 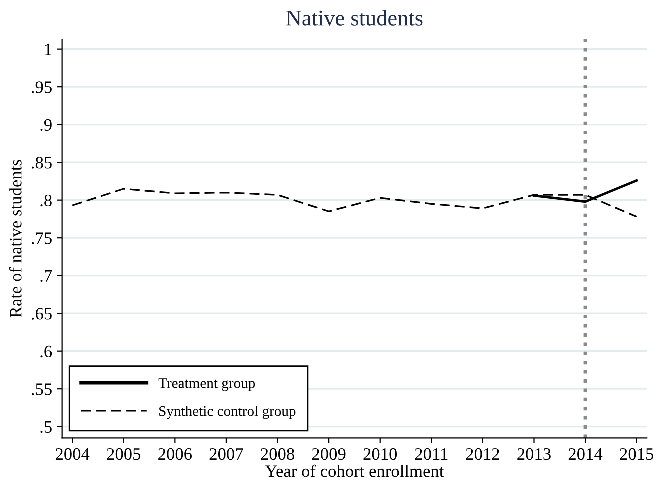 I want to click on x-tick-label: 2010, so click(x=381, y=454).